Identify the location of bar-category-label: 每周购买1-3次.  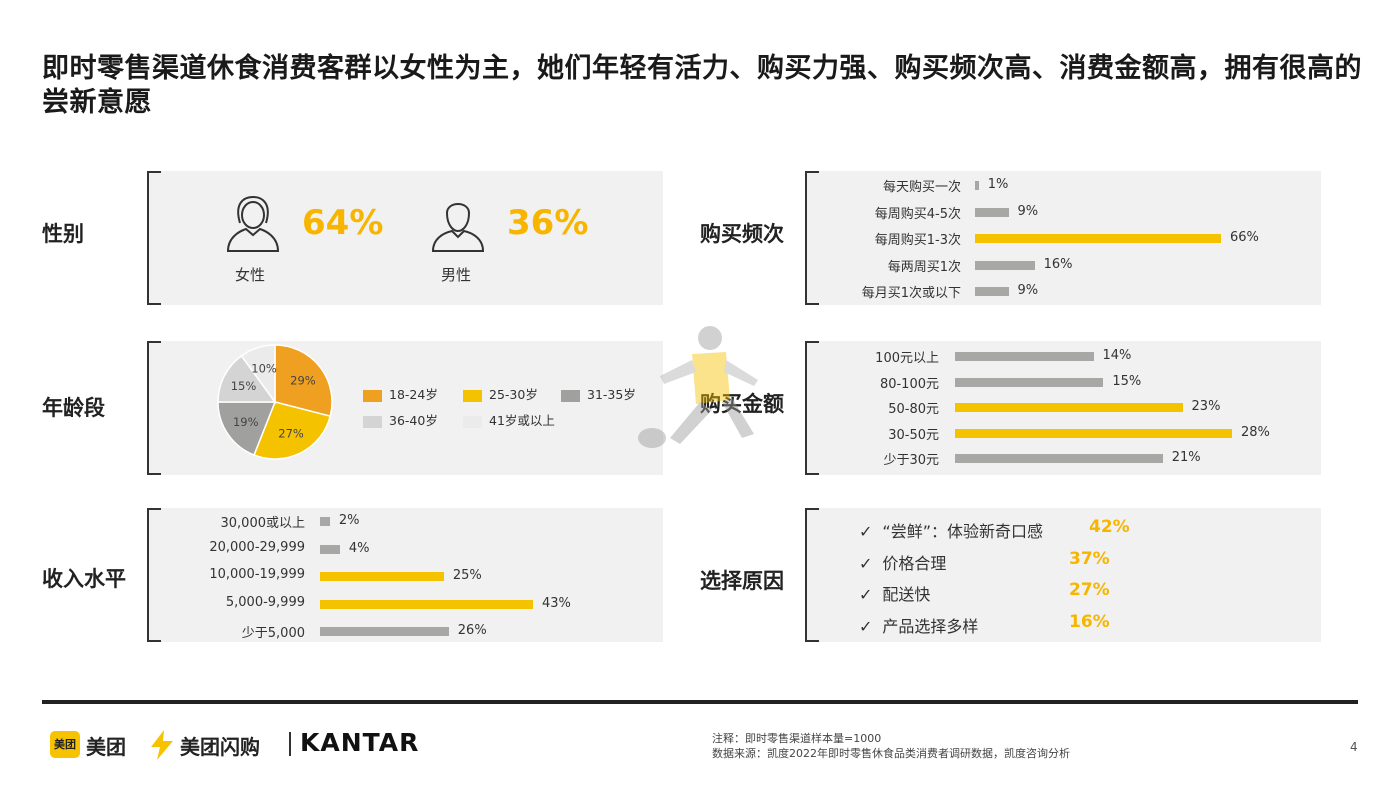
(917, 240).